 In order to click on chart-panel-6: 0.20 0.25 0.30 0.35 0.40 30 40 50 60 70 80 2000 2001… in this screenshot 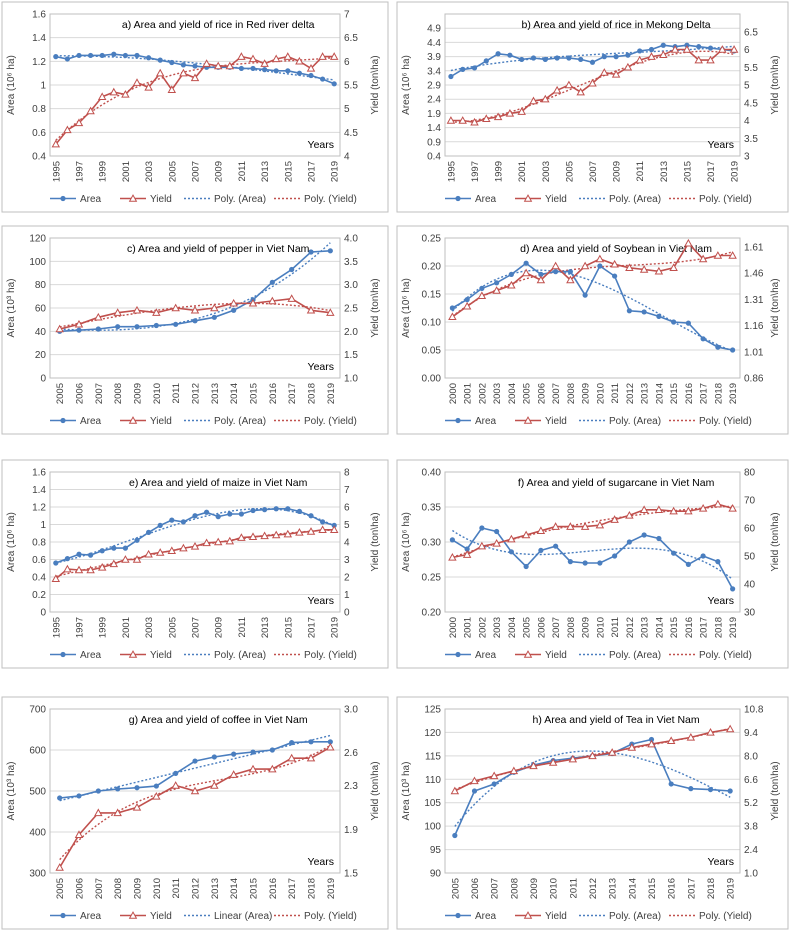, I will do `click(592, 564)`.